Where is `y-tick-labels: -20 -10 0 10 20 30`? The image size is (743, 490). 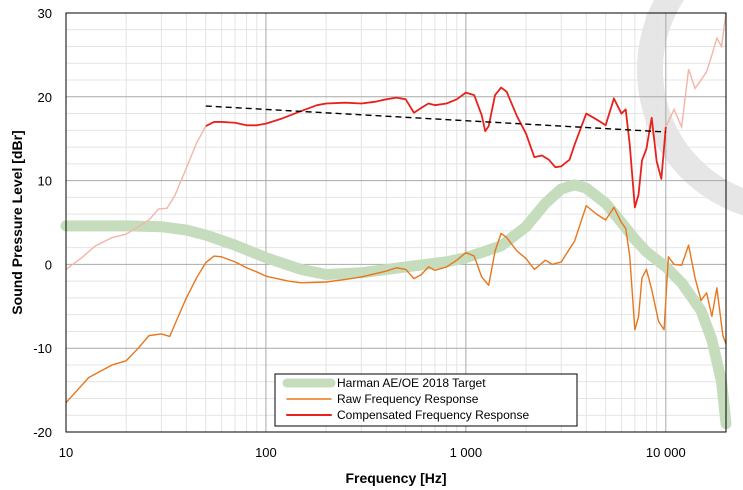 y-tick-labels: -20 -10 0 10 20 30 is located at coordinates (42, 223).